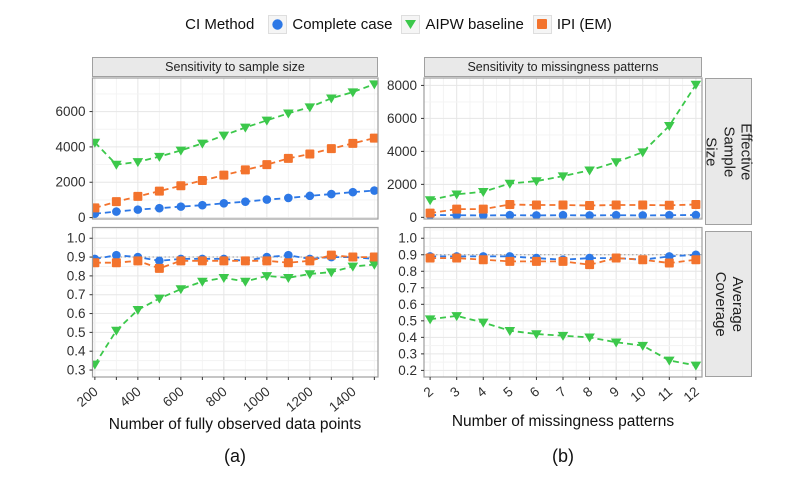 This screenshot has width=797, height=478. I want to click on circle-marker-icon, so click(278, 24).